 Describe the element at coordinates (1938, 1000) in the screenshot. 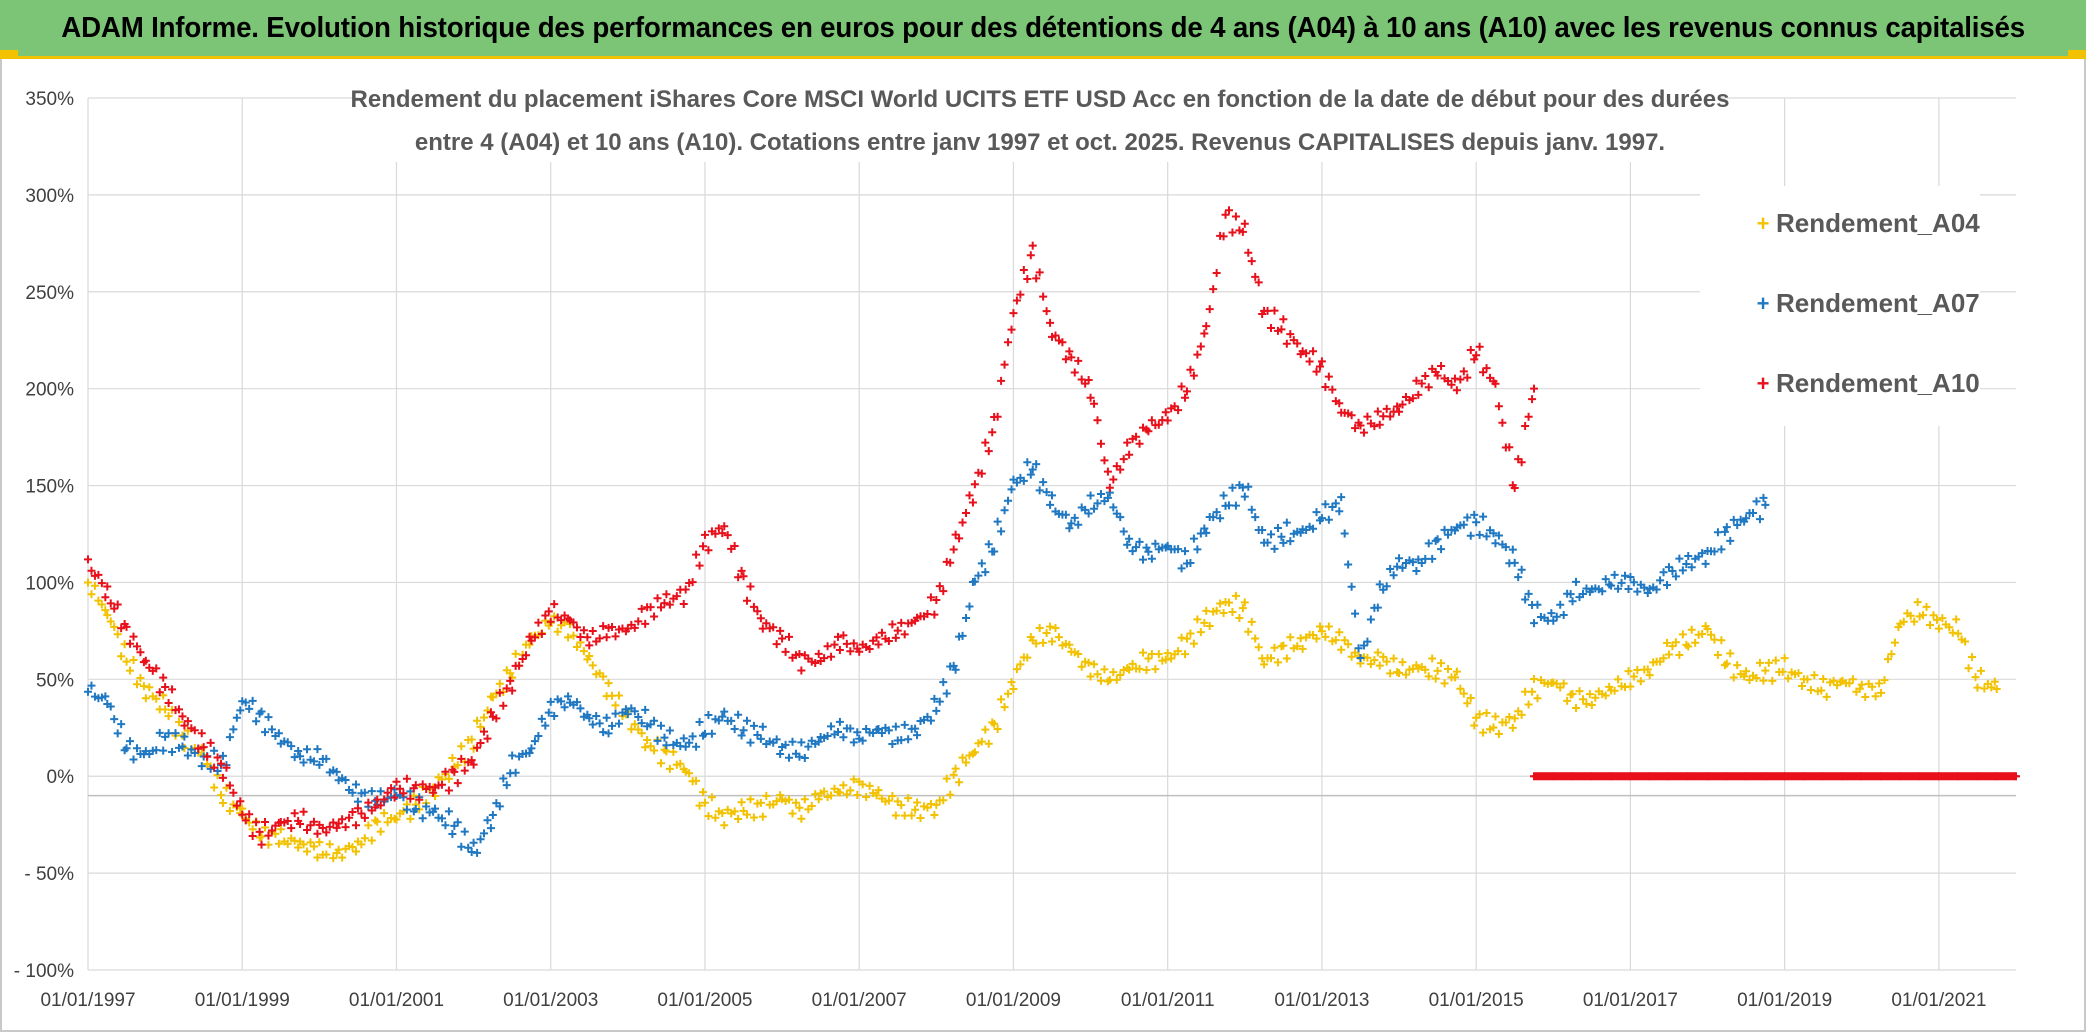

I see `x-tick-label-12: 01/01/2021` at that location.